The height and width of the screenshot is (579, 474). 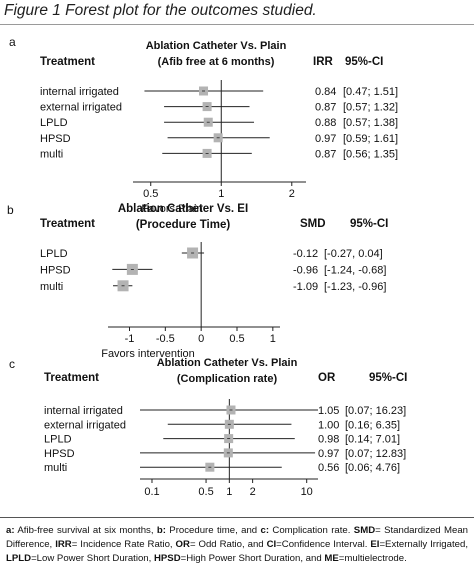 What do you see at coordinates (370, 92) in the screenshot?
I see `ci-value: [0.47; 1.51]` at bounding box center [370, 92].